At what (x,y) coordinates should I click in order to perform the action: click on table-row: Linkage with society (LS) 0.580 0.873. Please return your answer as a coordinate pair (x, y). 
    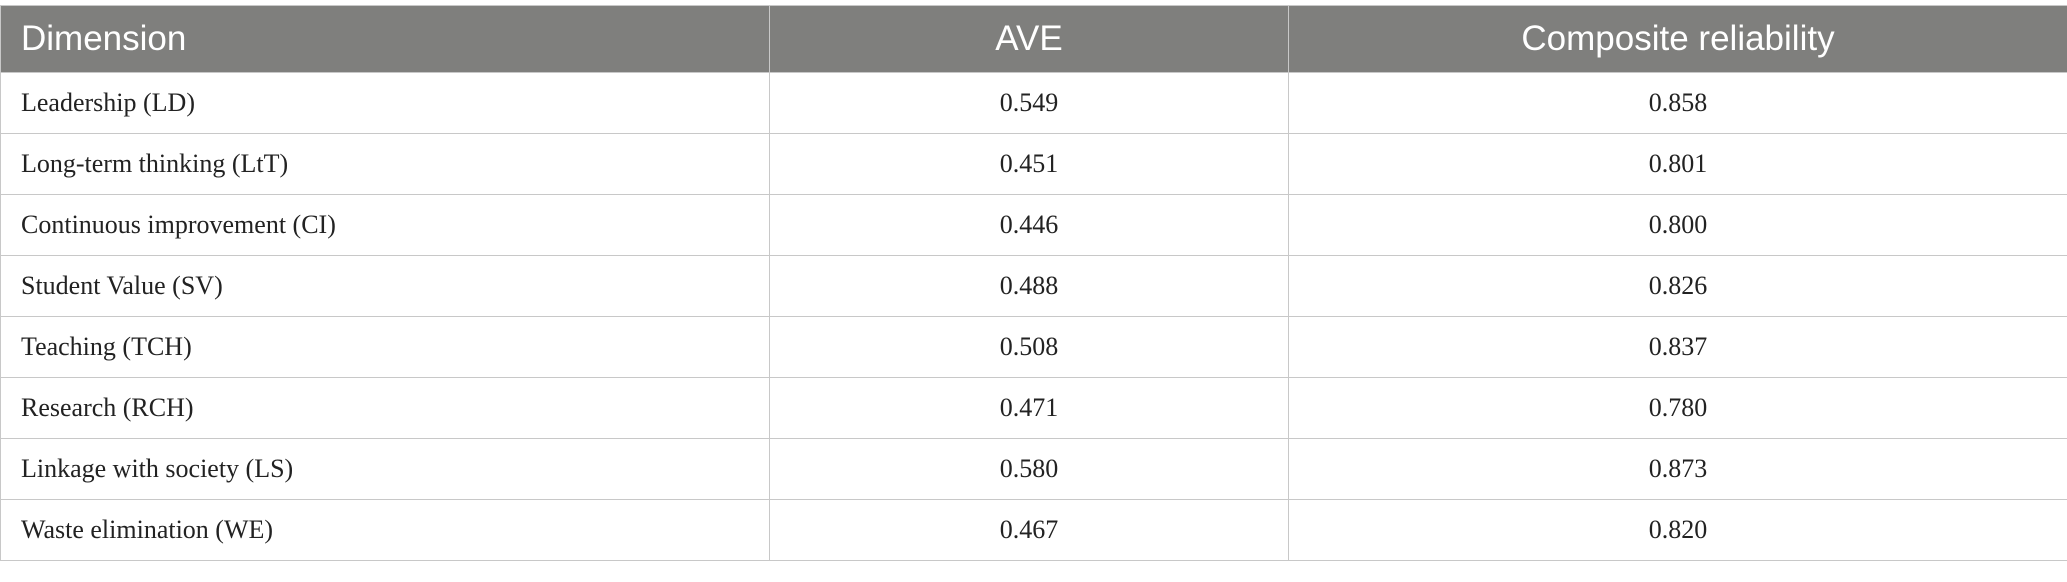
    Looking at the image, I should click on (1033, 469).